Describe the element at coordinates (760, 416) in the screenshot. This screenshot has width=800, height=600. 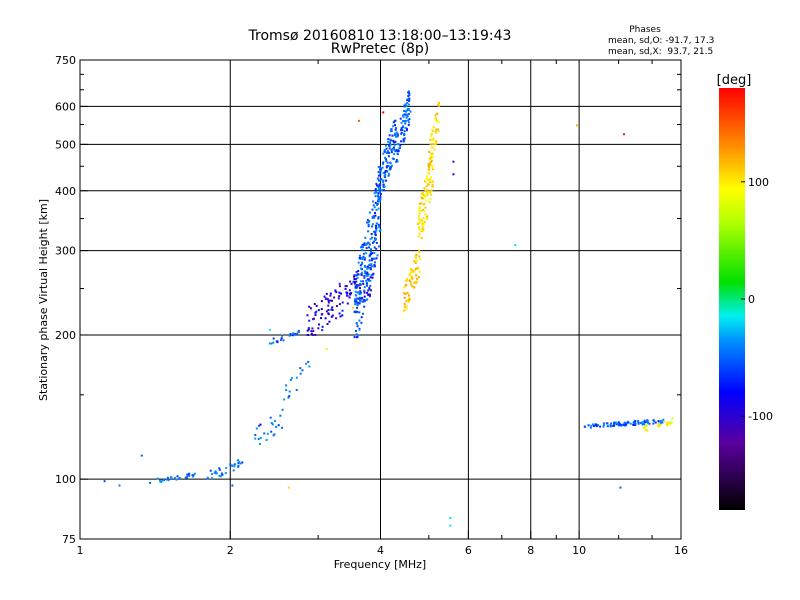
I see `colorbar-tick-label: -100` at that location.